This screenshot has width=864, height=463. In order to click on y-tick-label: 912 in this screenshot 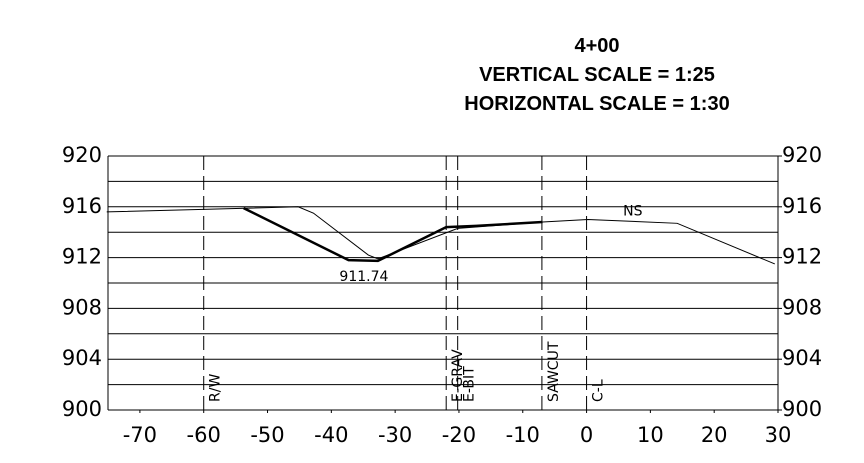, I will do `click(82, 257)`.